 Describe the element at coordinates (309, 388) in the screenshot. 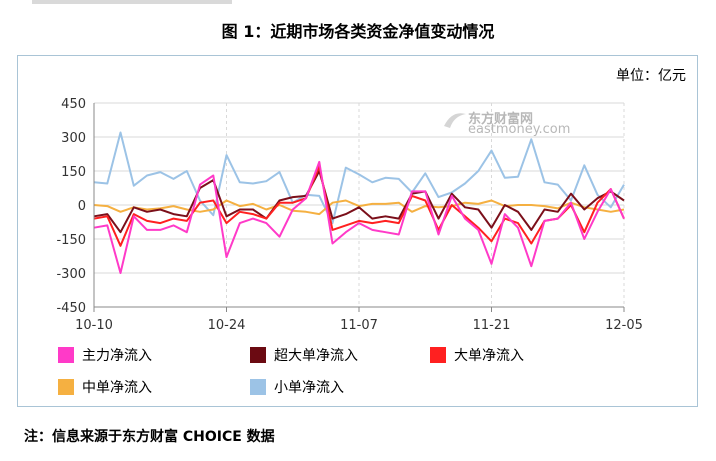

I see `legend-label: 小单净流入` at that location.